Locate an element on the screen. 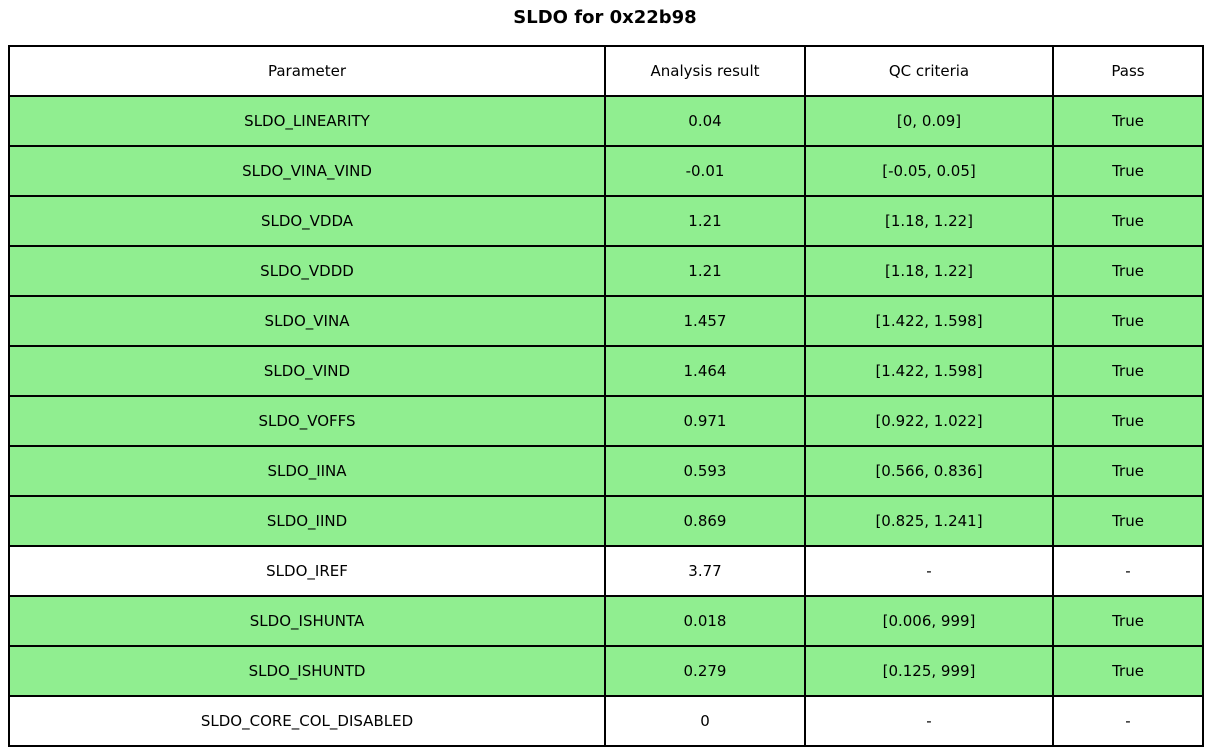  table-row: SLDO_VDDD 1.21 [1.18, 1.22] True is located at coordinates (606, 271).